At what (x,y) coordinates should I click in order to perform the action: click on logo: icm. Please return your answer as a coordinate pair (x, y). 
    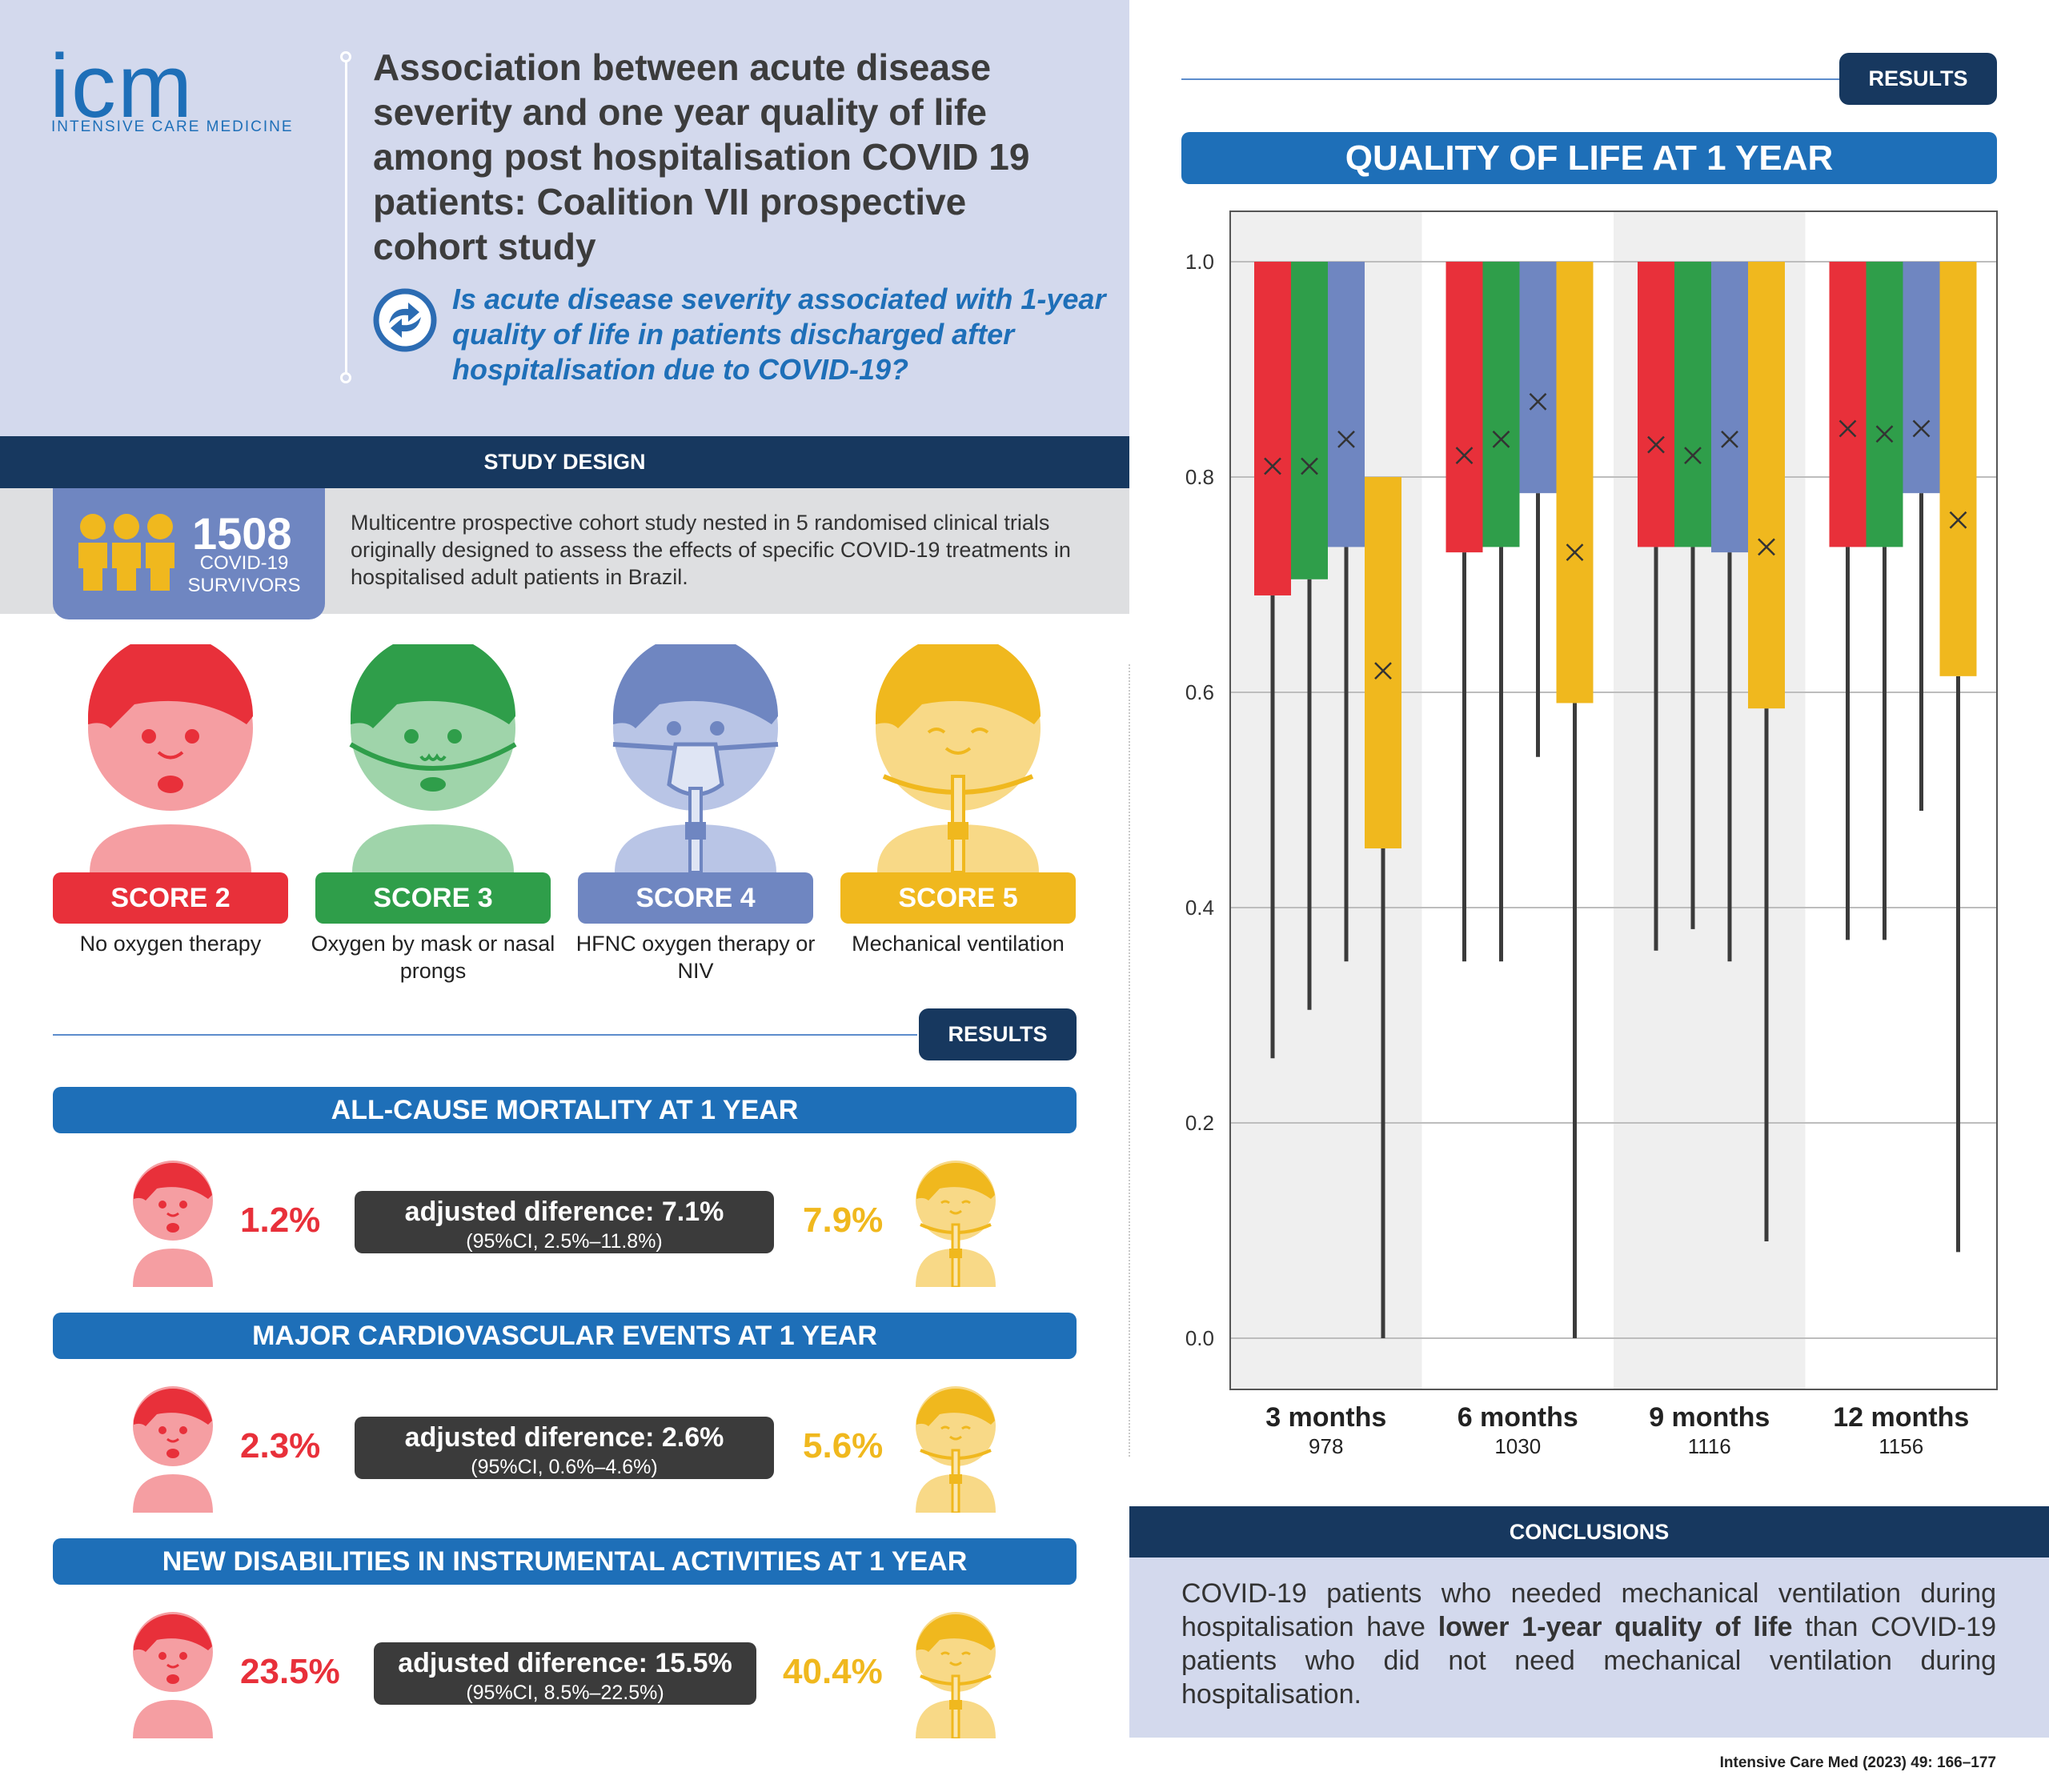
    Looking at the image, I should click on (122, 86).